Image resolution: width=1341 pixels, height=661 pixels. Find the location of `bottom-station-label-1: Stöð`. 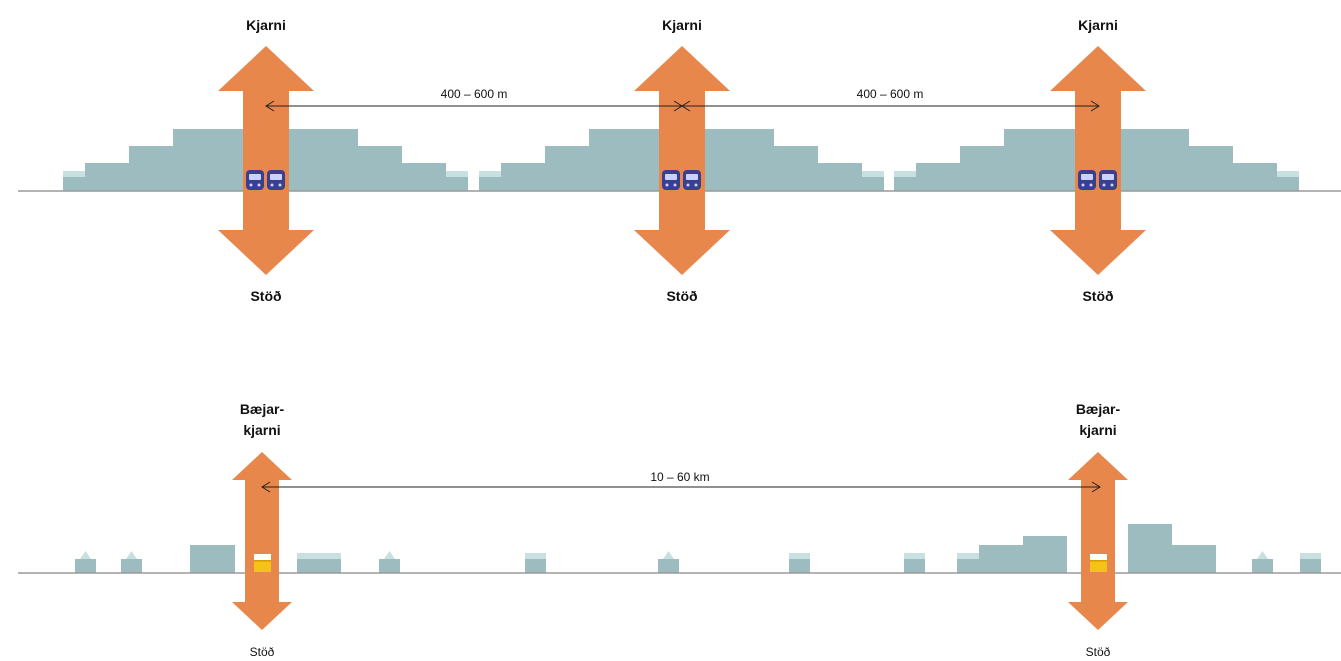

bottom-station-label-1: Stöð is located at coordinates (262, 652).